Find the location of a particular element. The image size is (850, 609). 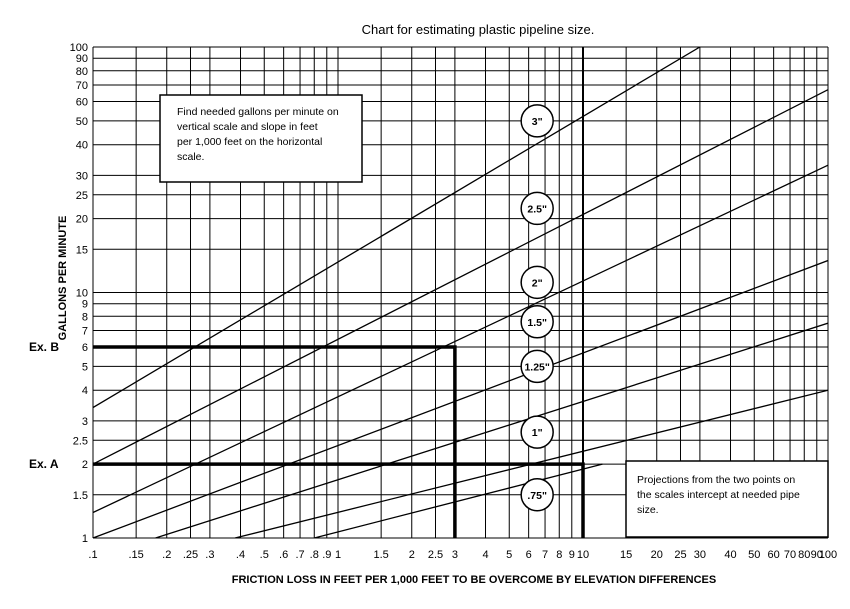

y-tick-label: 2 is located at coordinates (85, 465).